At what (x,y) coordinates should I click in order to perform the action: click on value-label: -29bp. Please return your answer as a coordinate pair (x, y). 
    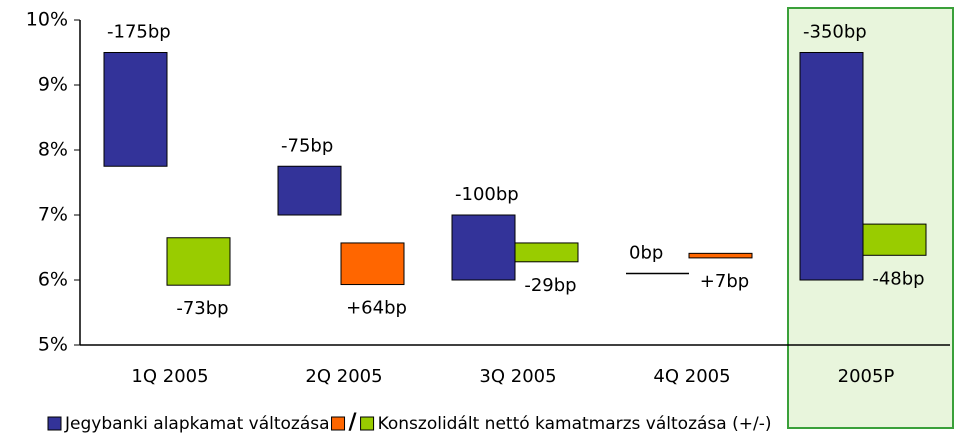
    Looking at the image, I should click on (550, 285).